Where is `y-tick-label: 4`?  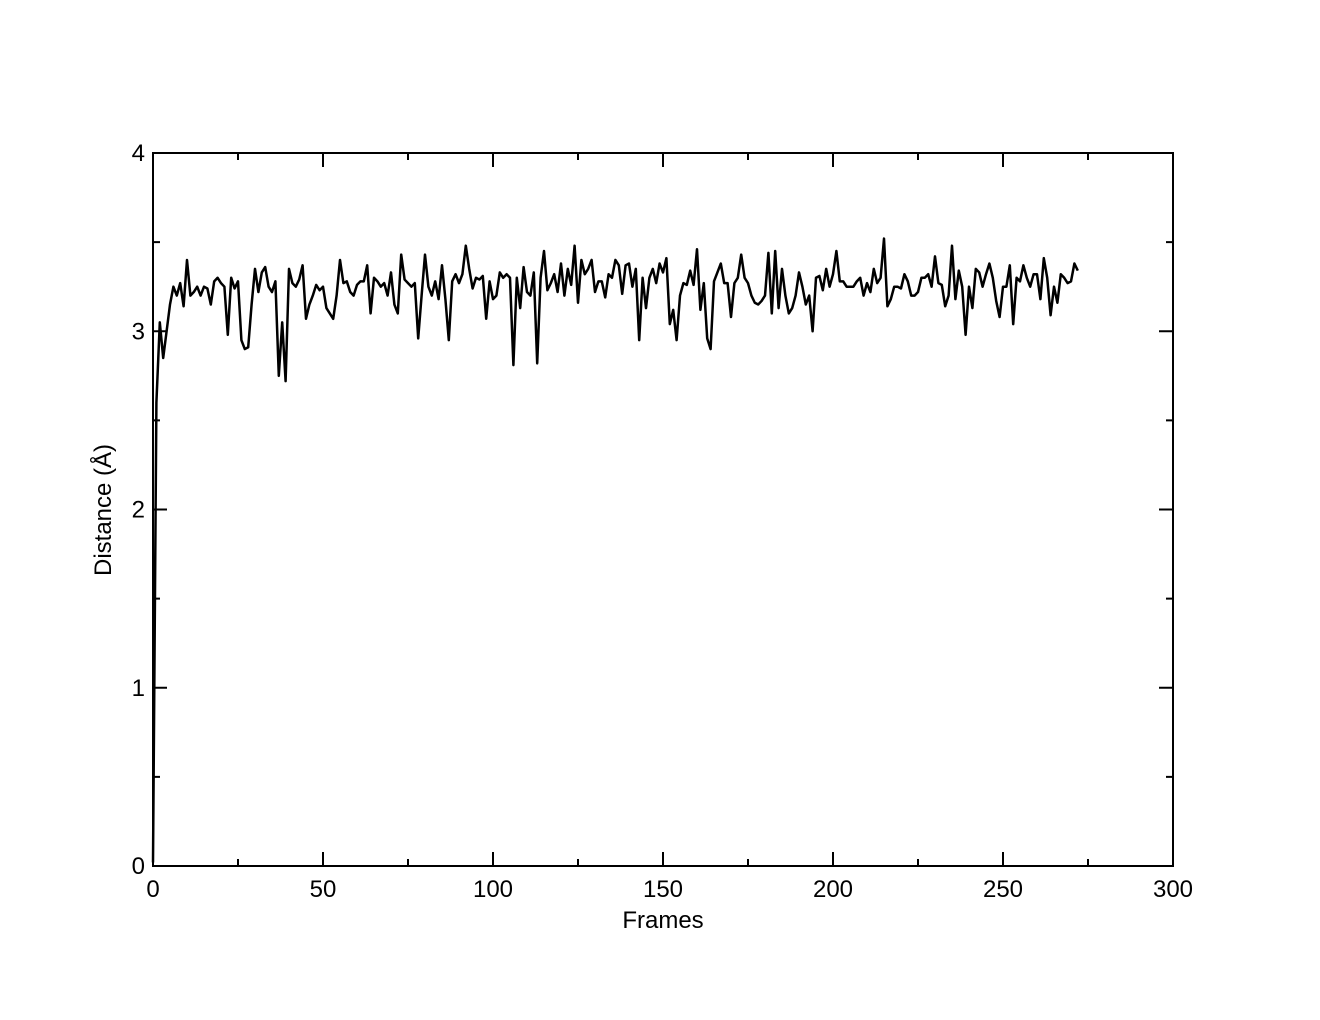
y-tick-label: 4 is located at coordinates (138, 153).